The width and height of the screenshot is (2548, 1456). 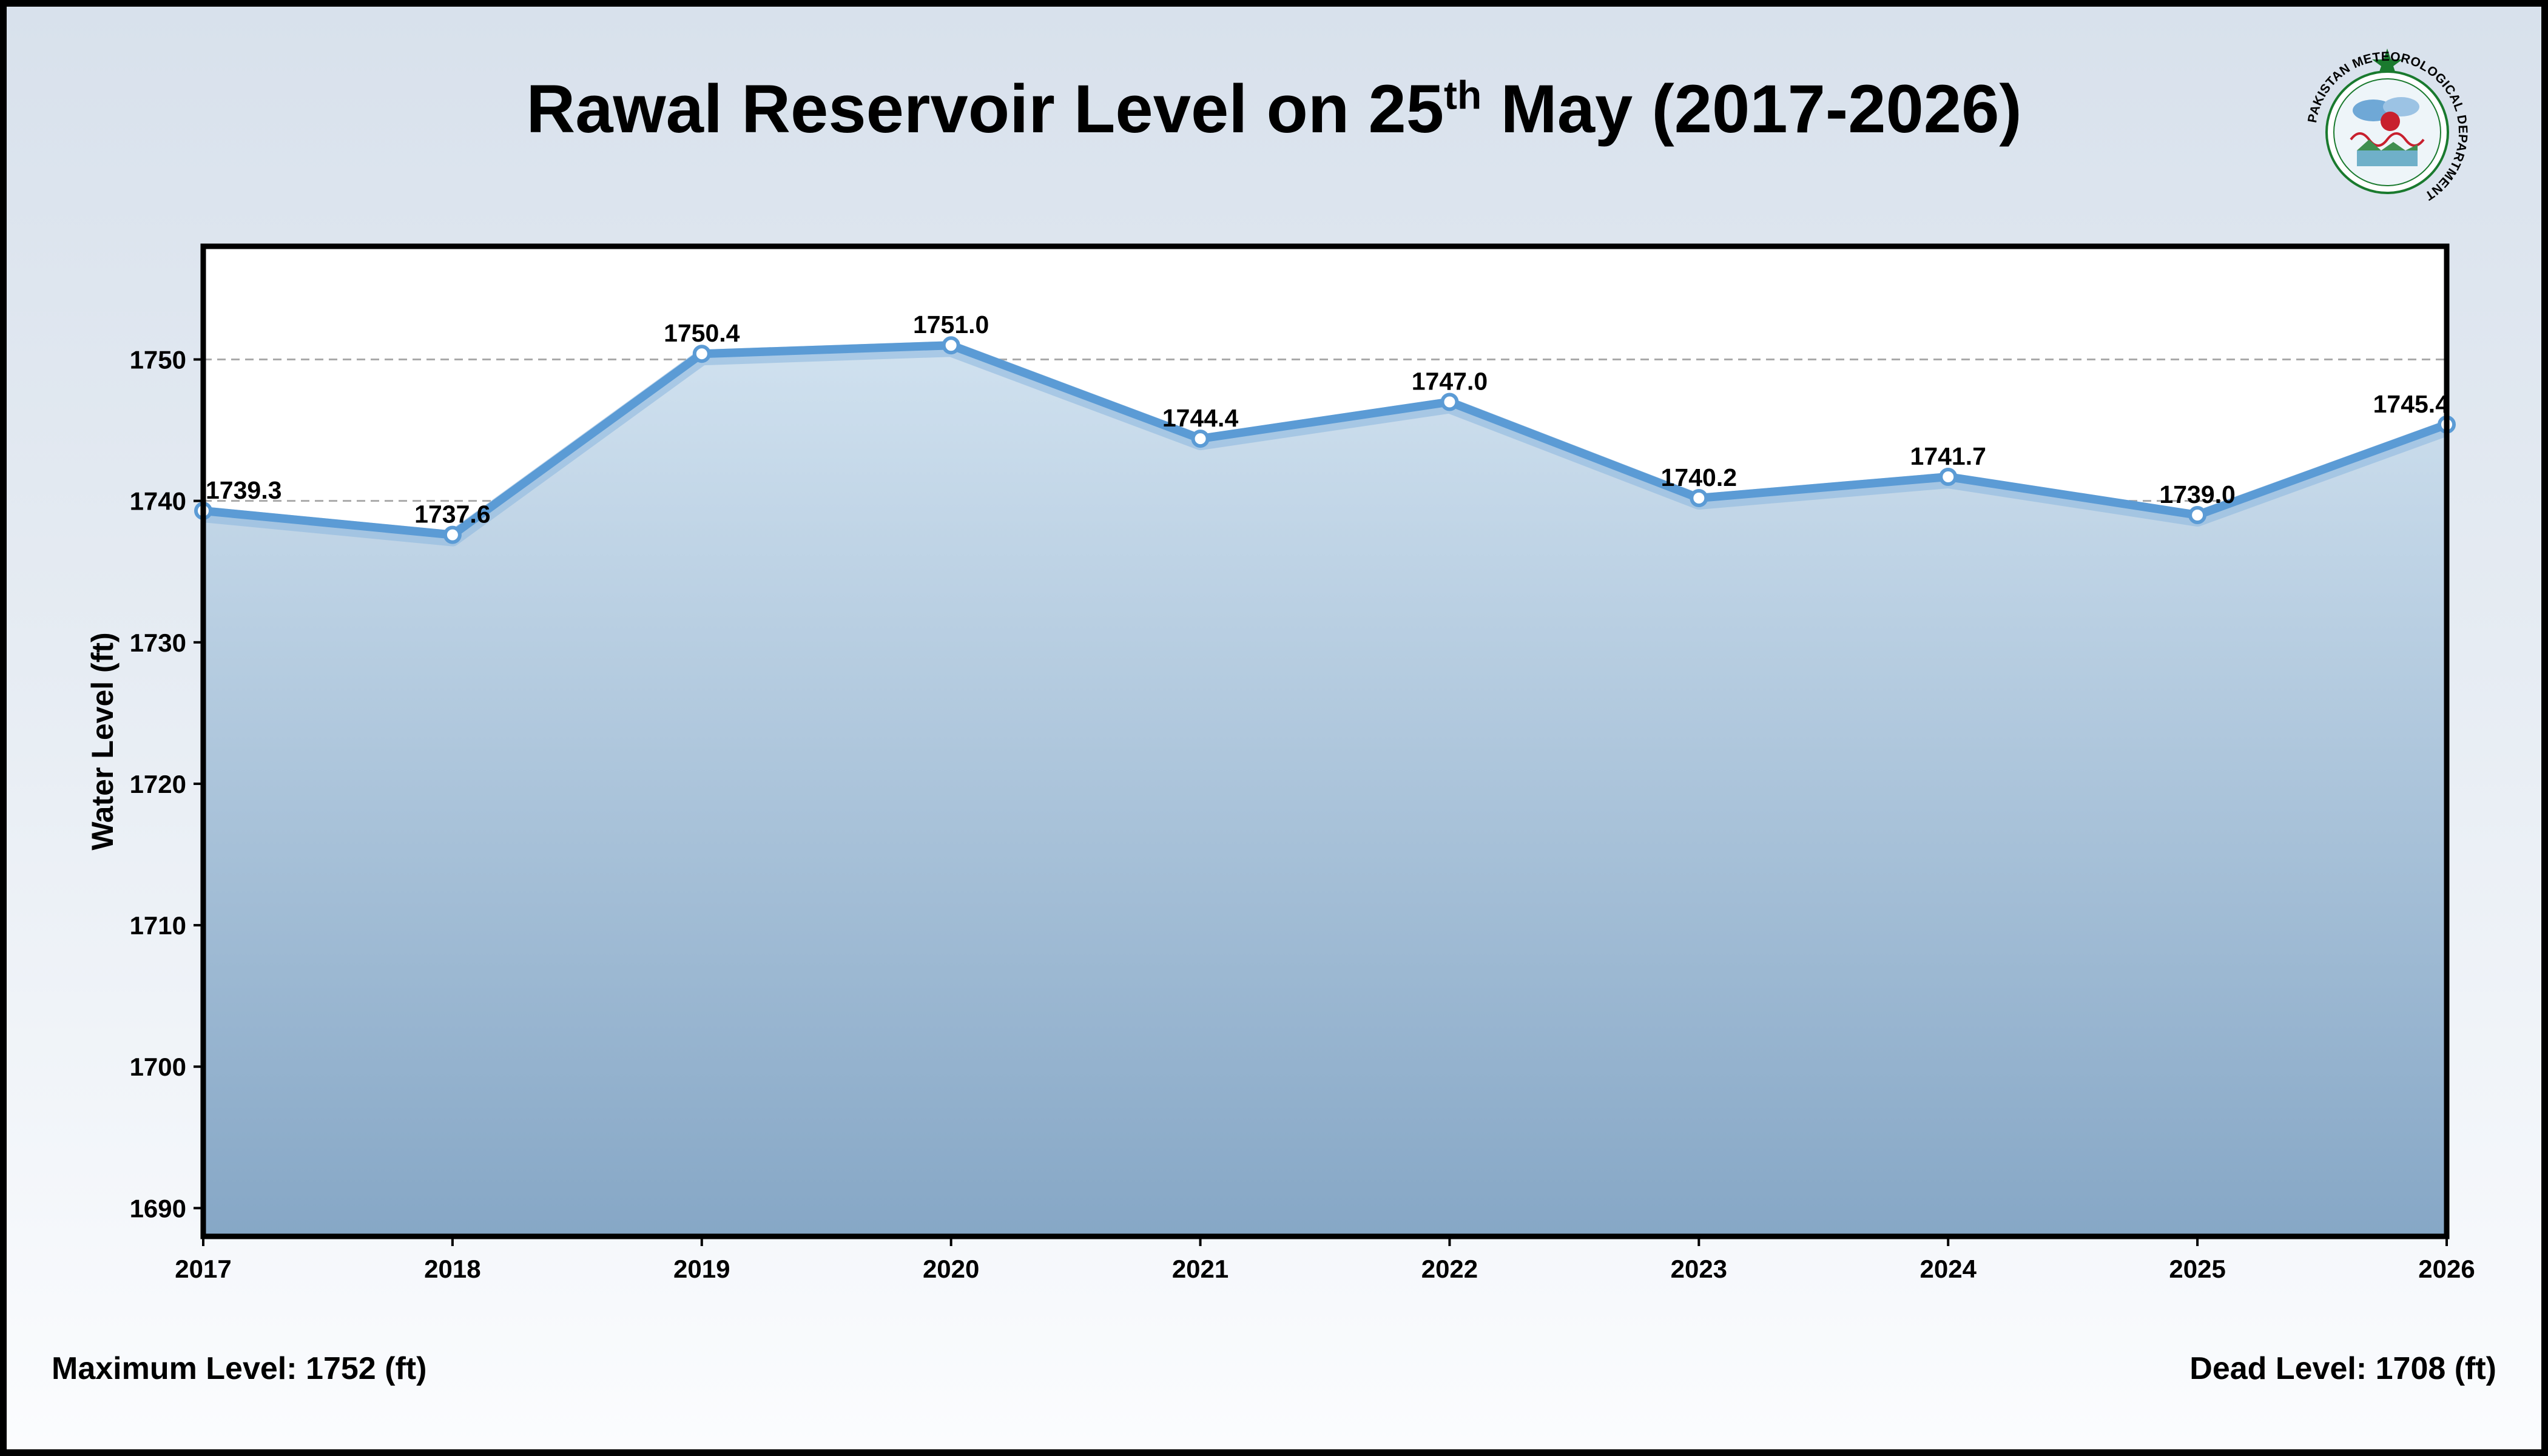 I want to click on data-points, so click(x=1325, y=440).